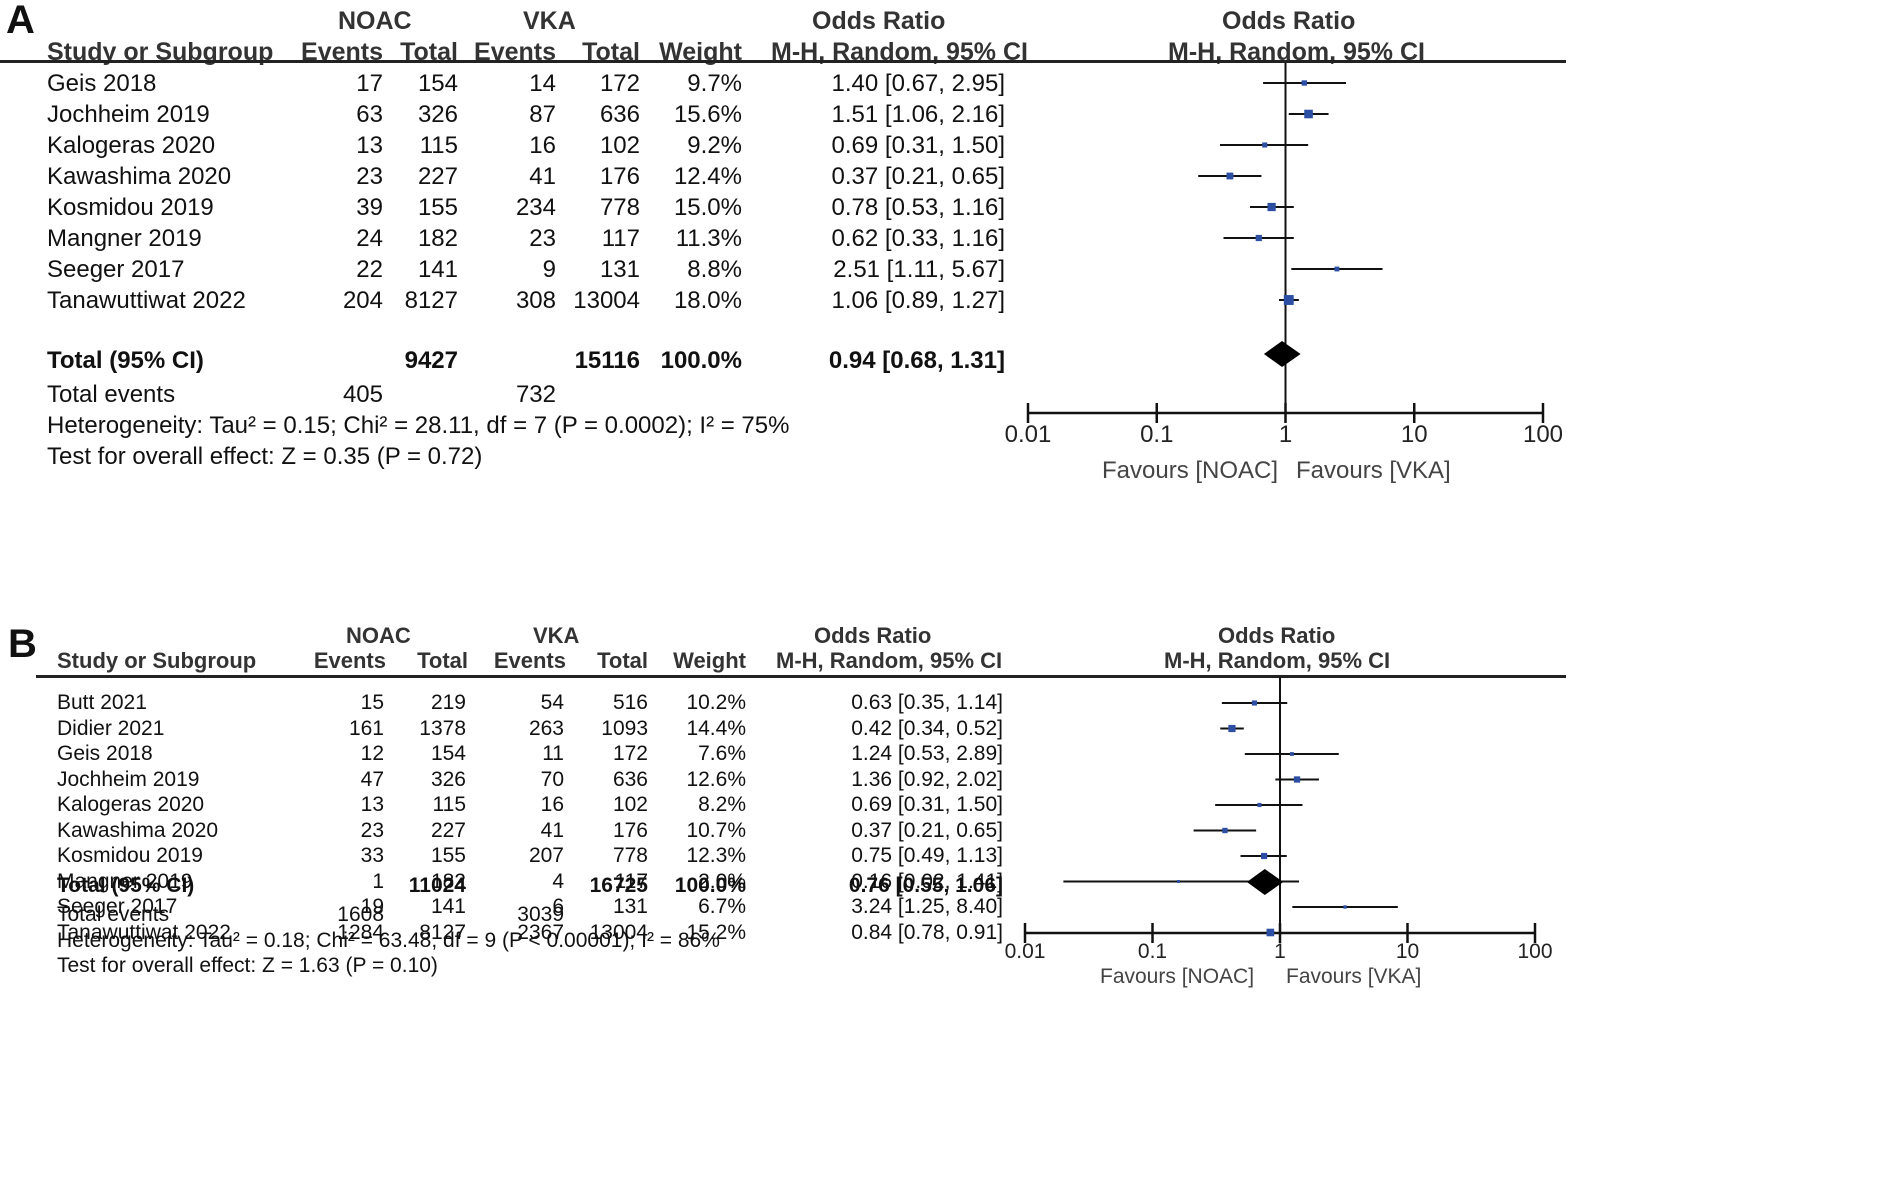 The width and height of the screenshot is (1887, 1197). Describe the element at coordinates (630, 906) in the screenshot. I see `vka-total-cell: 131` at that location.